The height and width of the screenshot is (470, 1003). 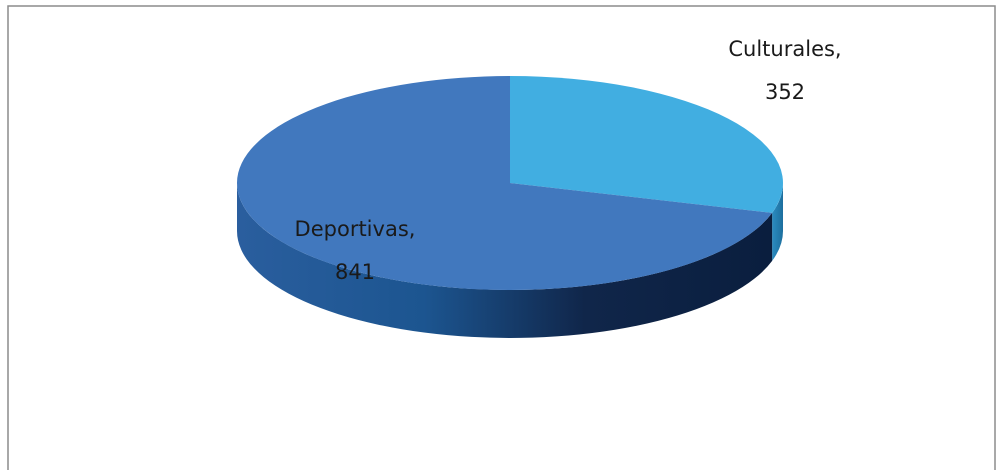 What do you see at coordinates (784, 49) in the screenshot?
I see `data-label-name: Culturales,` at bounding box center [784, 49].